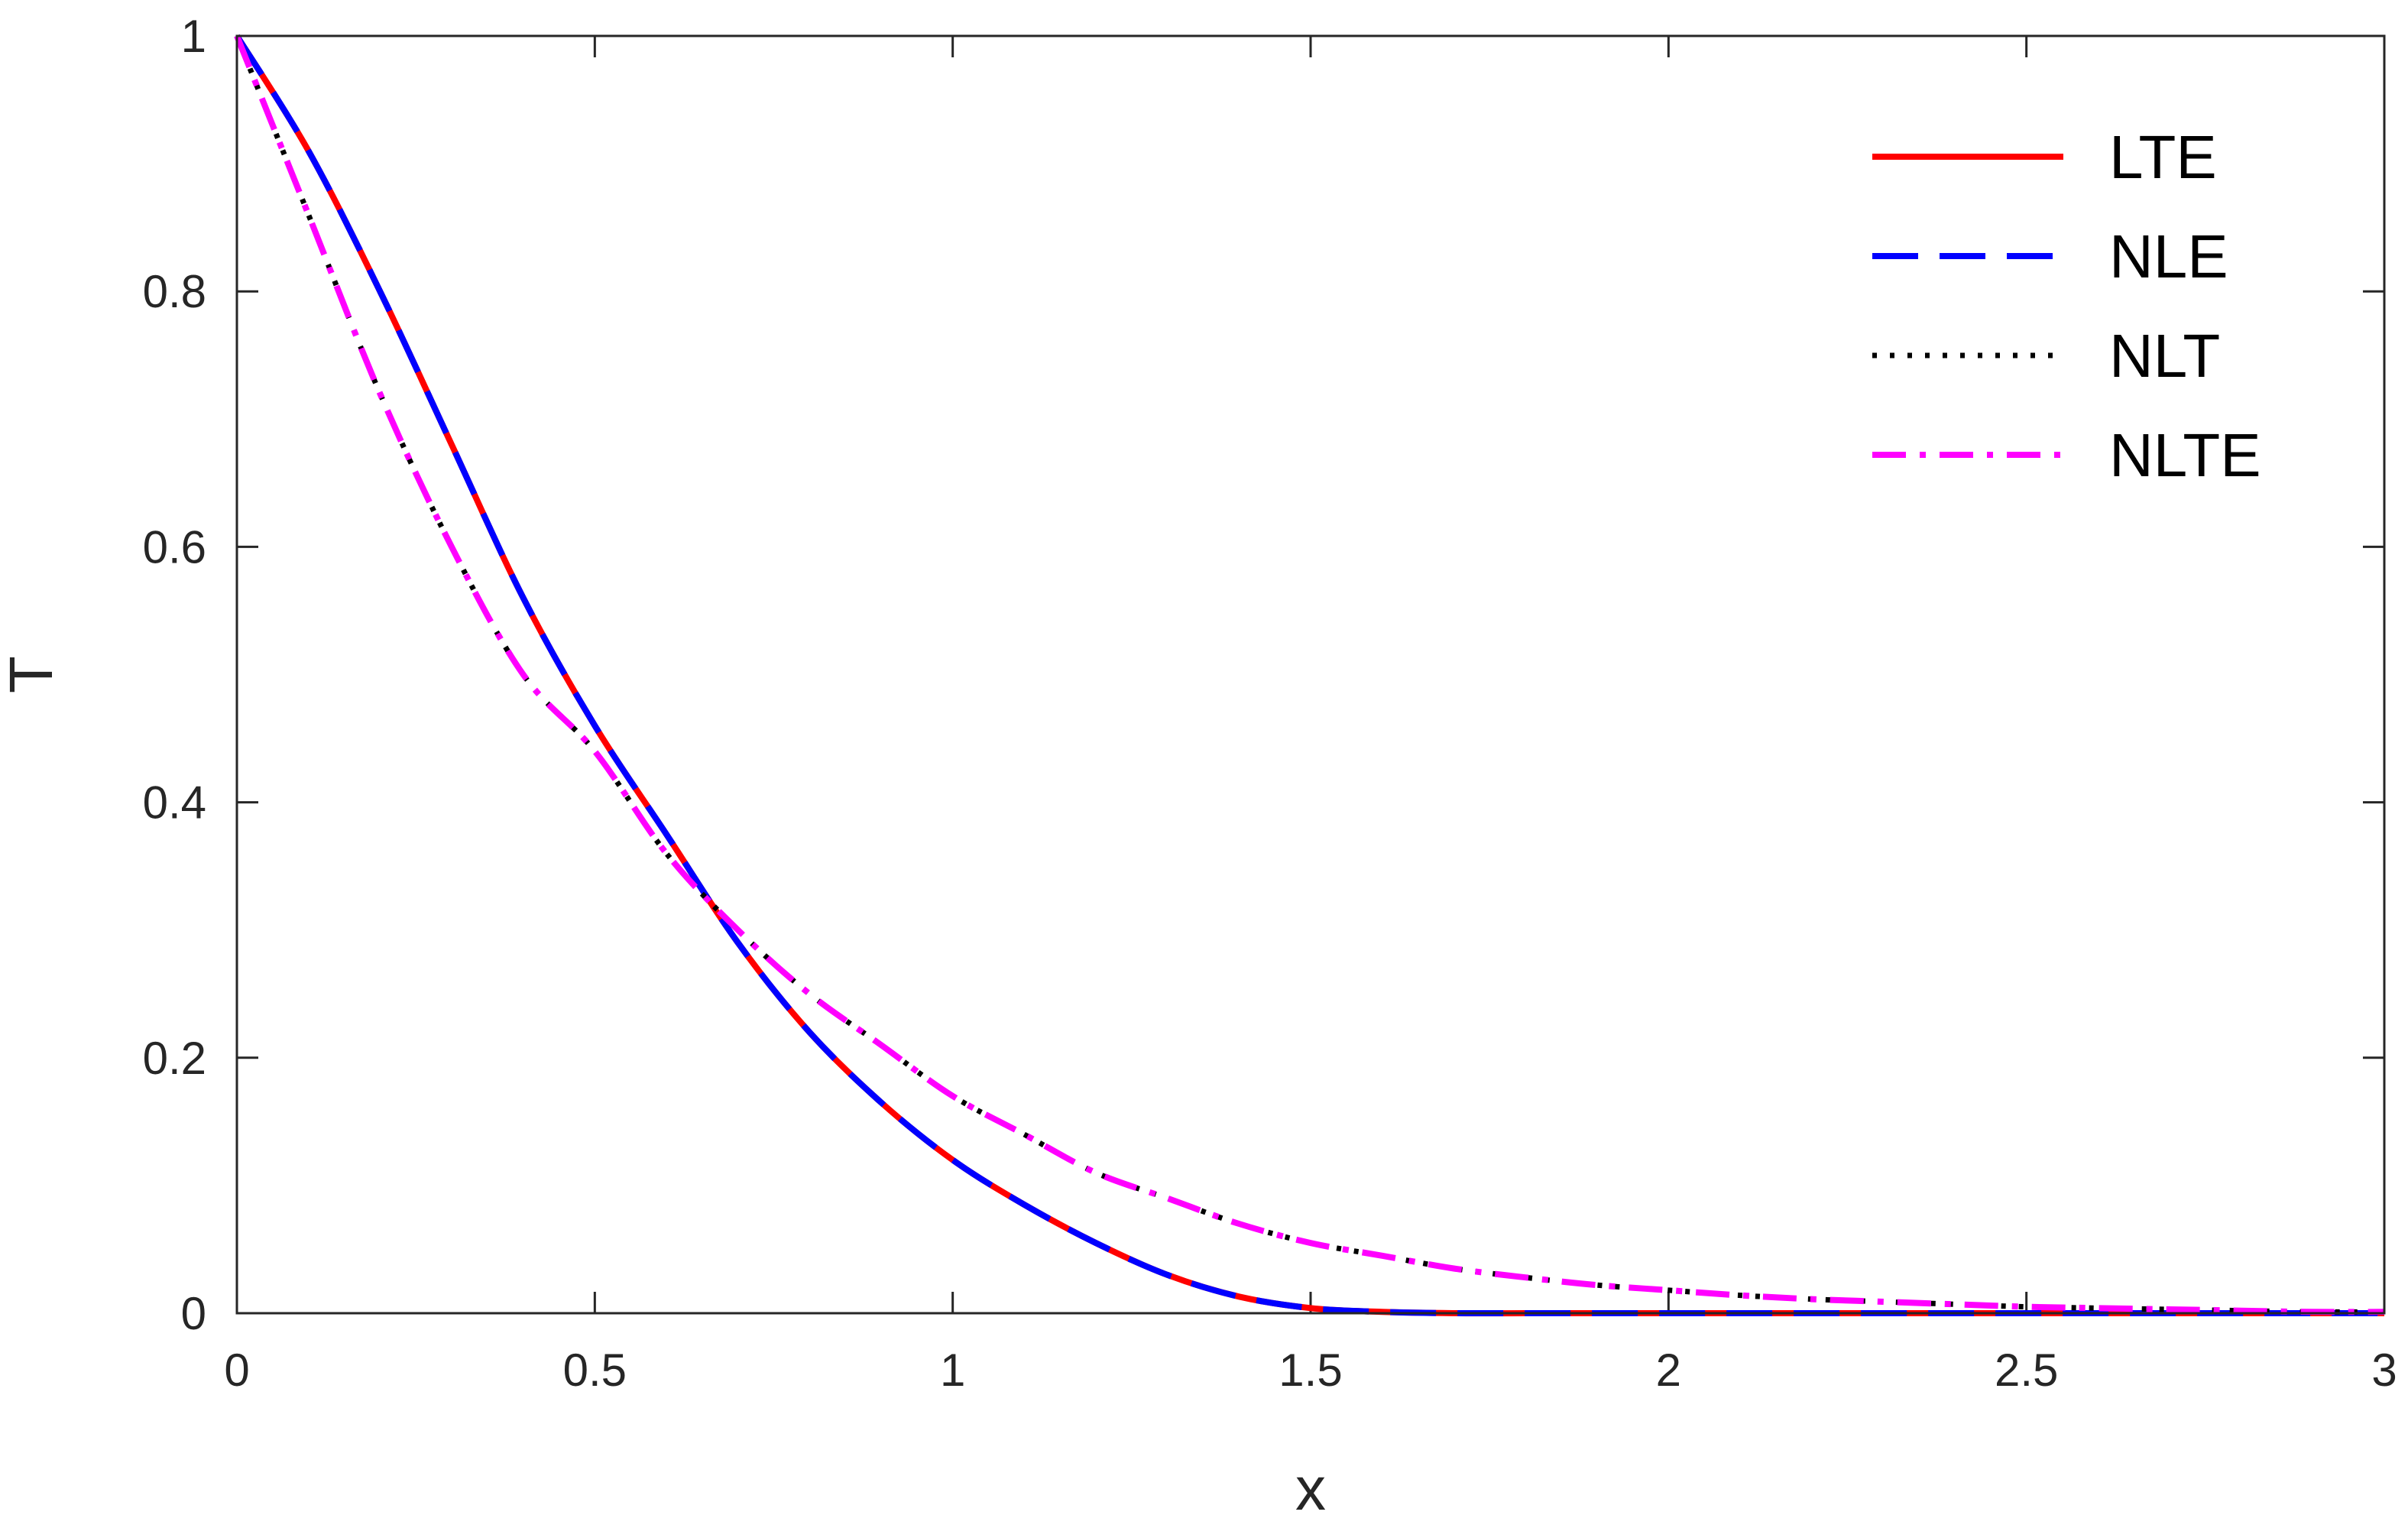 The height and width of the screenshot is (1528, 2408). I want to click on x-axis-label: x, so click(1310, 1489).